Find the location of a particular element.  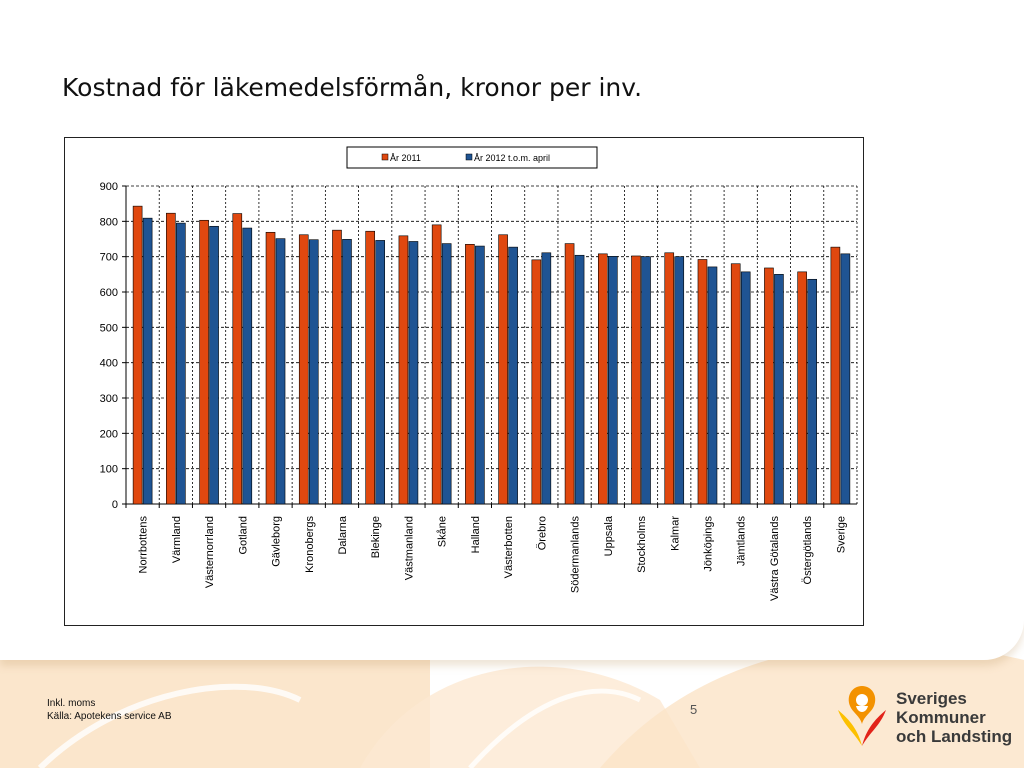

y-tick-label: 700 is located at coordinates (109, 258).